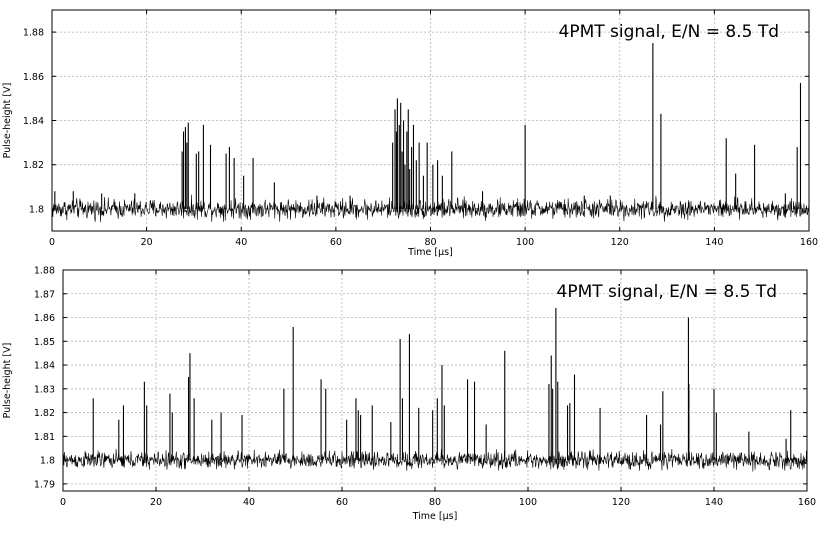 This screenshot has width=830, height=534. Describe the element at coordinates (7, 381) in the screenshot. I see `bottom-y-axis-label: Pulse-height [V]` at that location.